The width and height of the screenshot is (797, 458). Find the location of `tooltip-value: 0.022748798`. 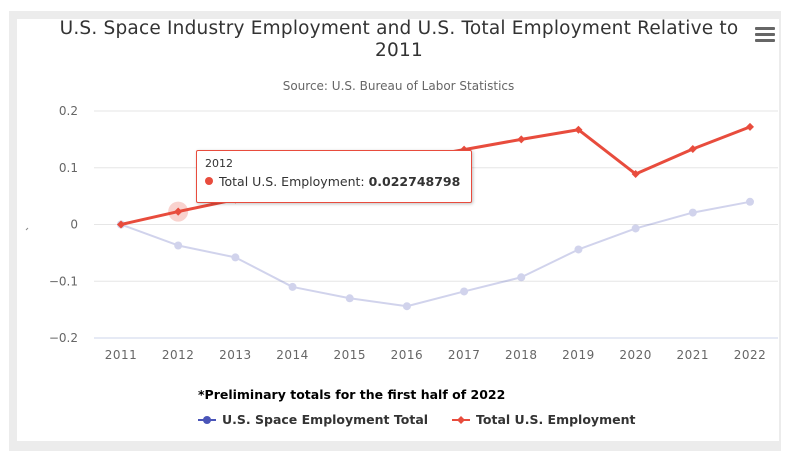

tooltip-value: 0.022748798 is located at coordinates (414, 181).